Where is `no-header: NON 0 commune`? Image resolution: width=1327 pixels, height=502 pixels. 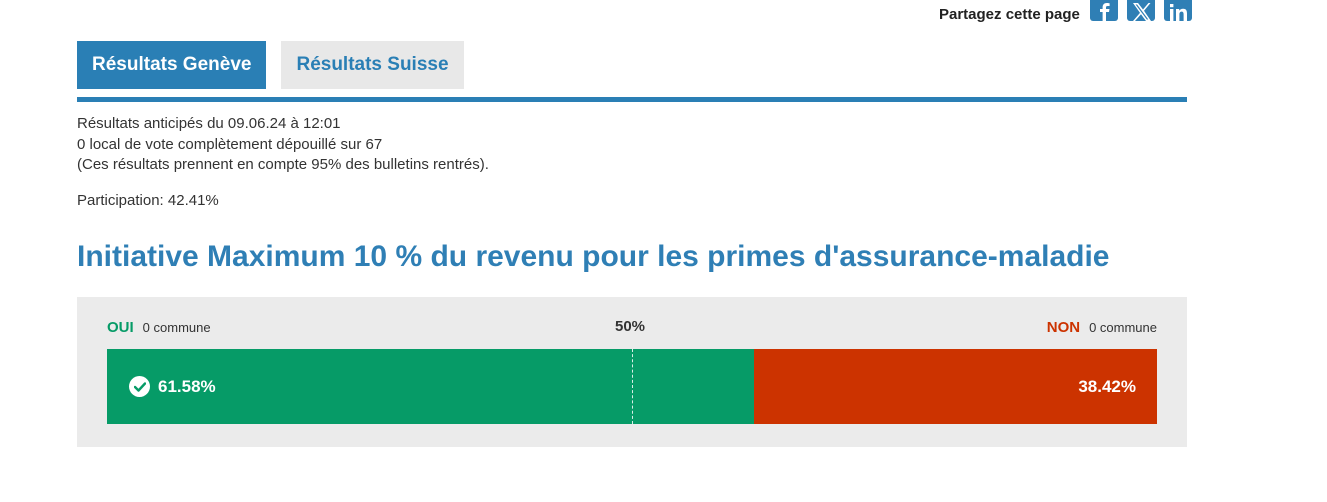 no-header: NON 0 commune is located at coordinates (1102, 327).